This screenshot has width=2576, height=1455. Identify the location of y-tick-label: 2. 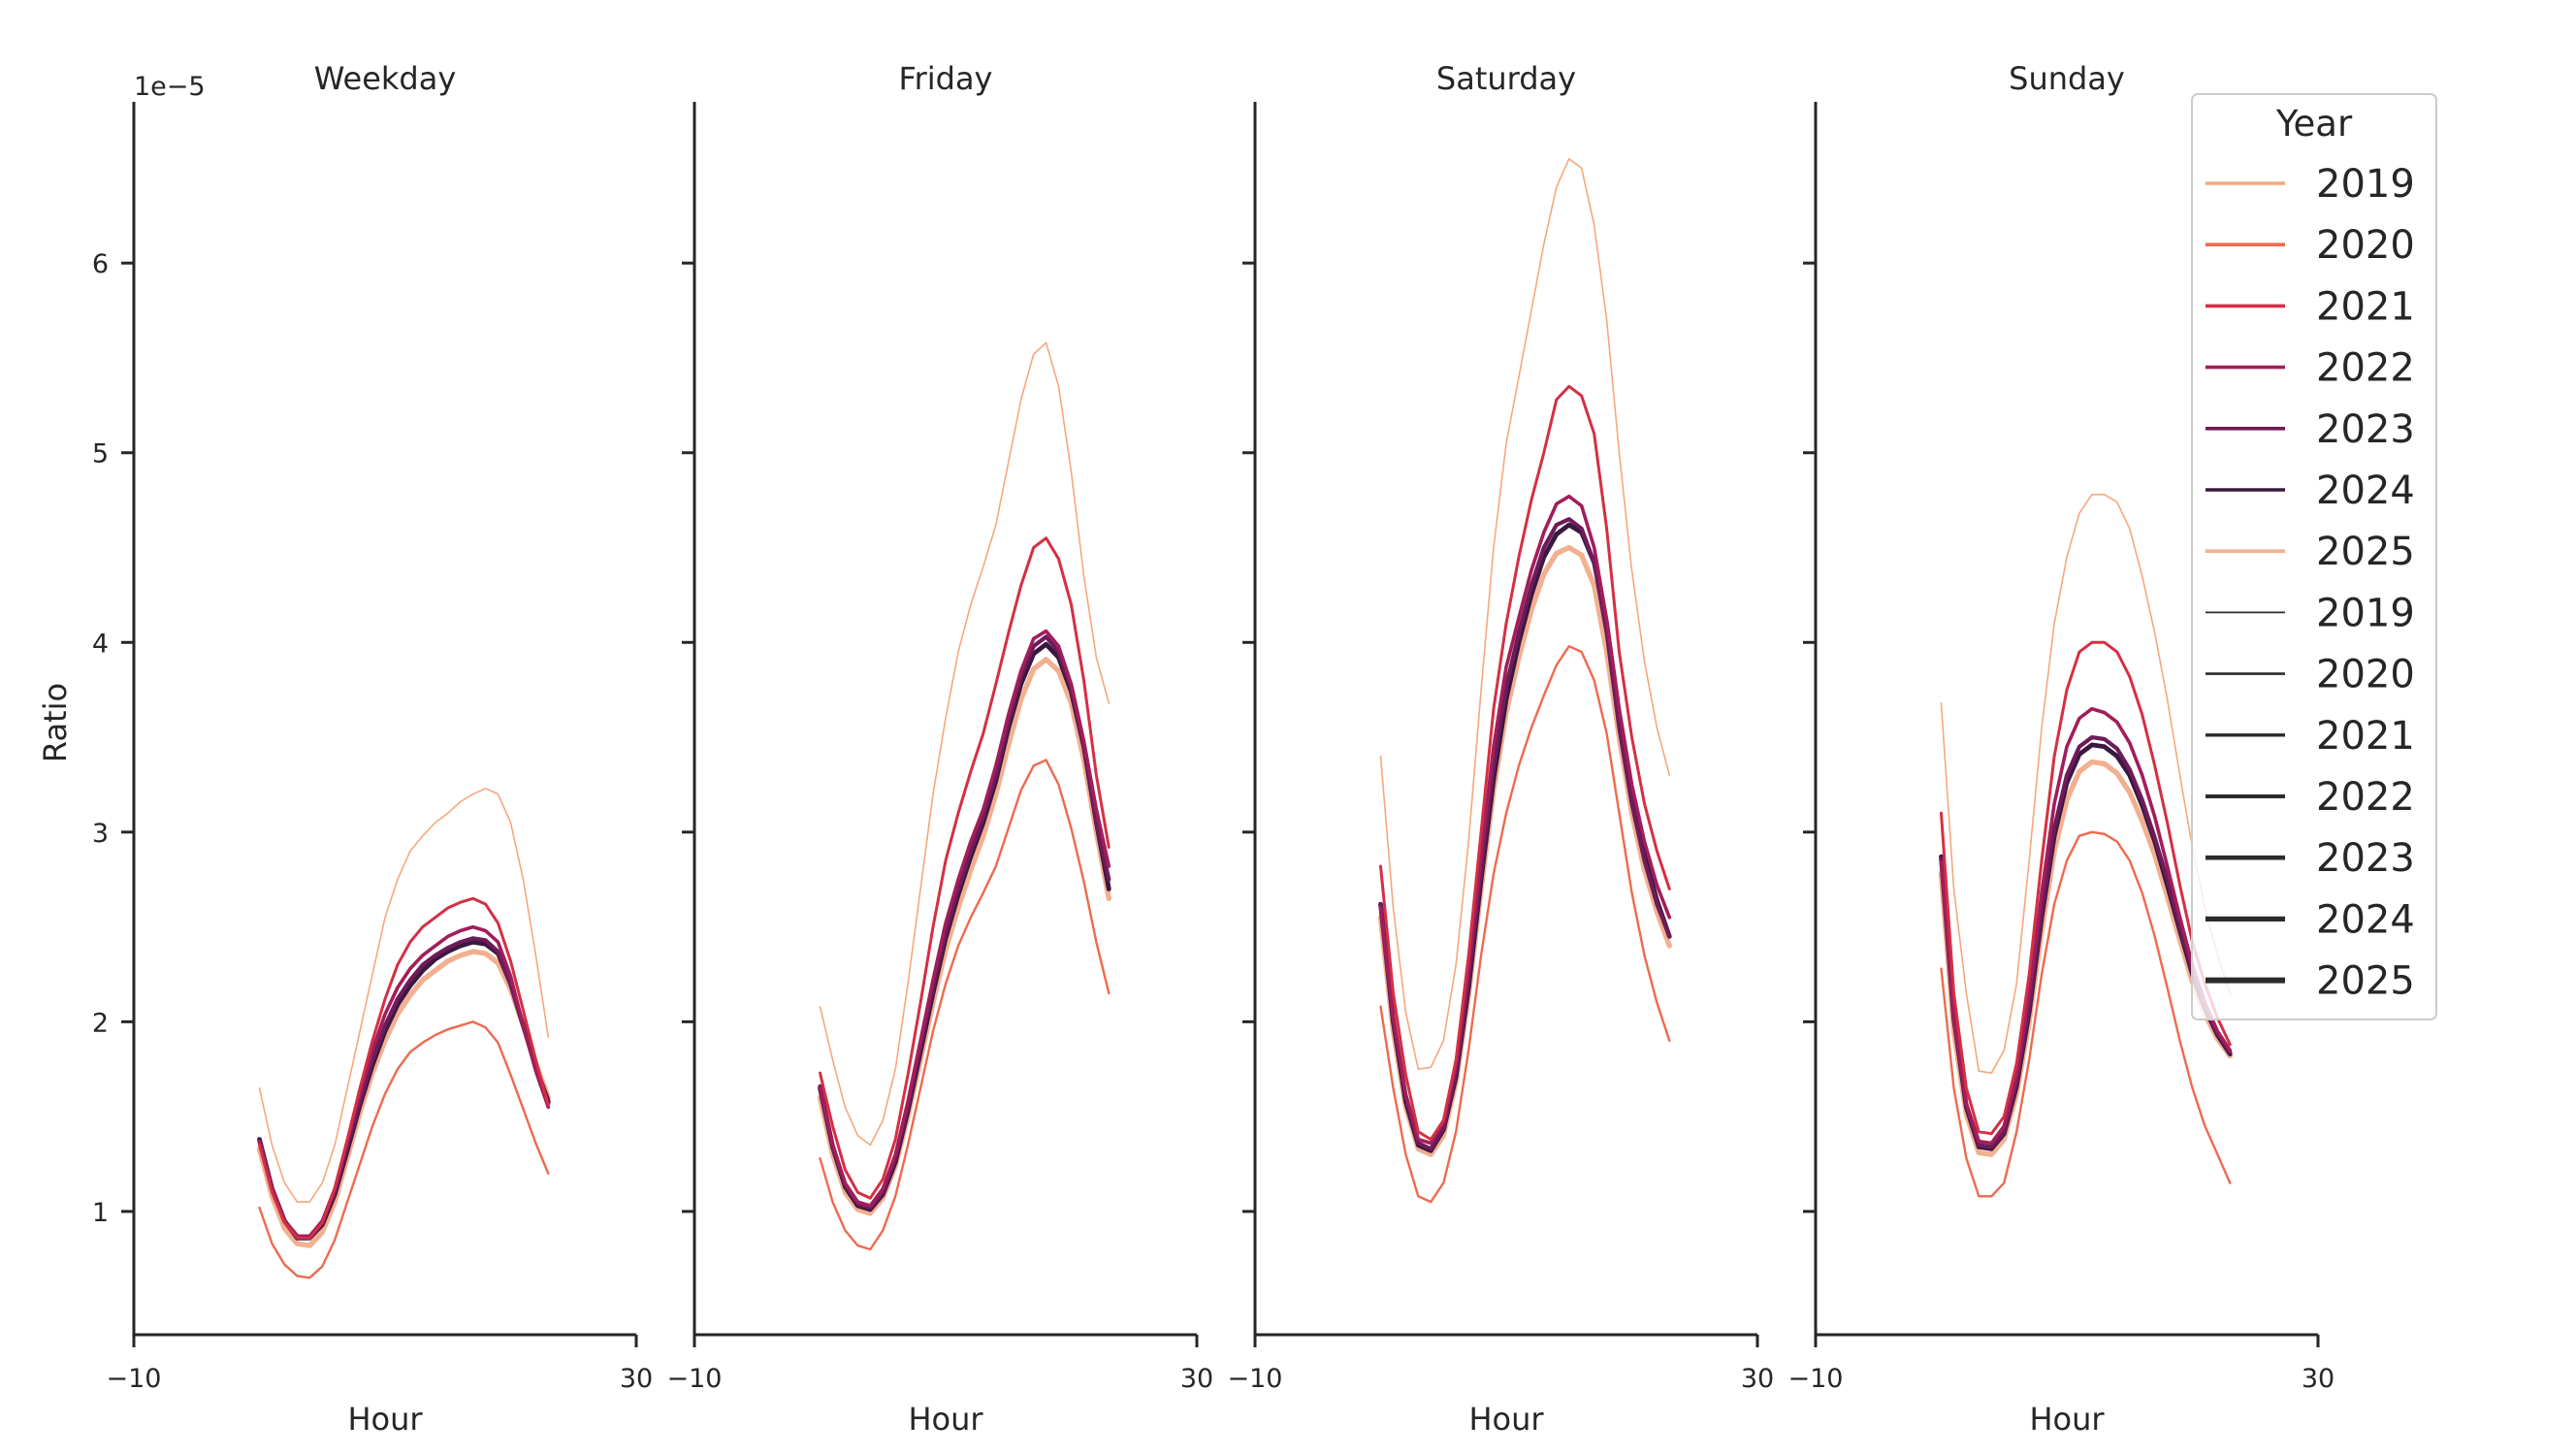
(100, 1023).